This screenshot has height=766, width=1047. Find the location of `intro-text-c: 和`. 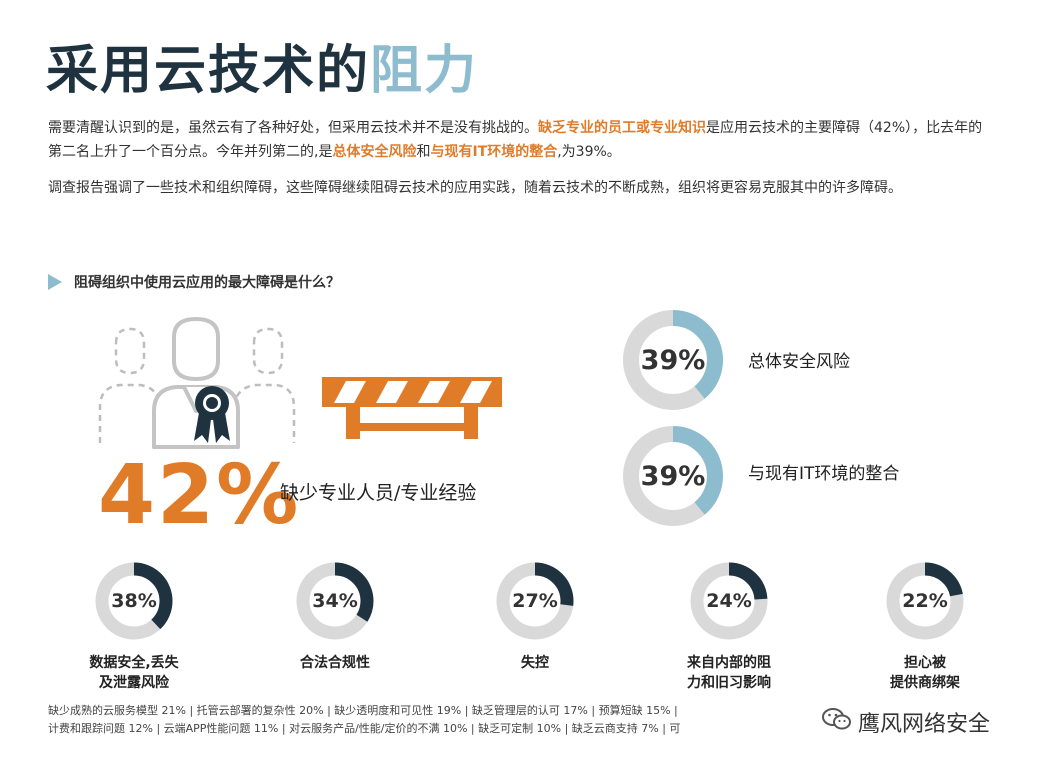

intro-text-c: 和 is located at coordinates (423, 152).